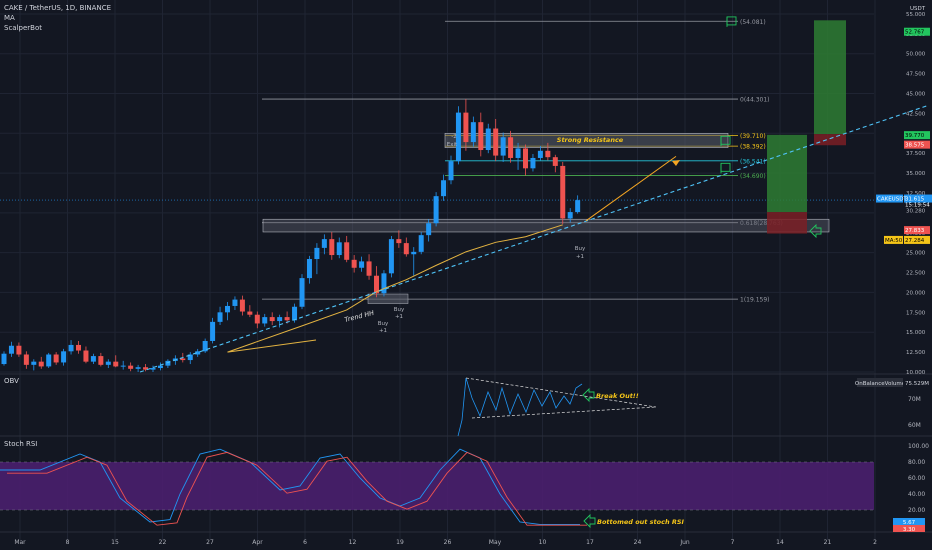 This screenshot has width=932, height=550. What do you see at coordinates (641, 522) in the screenshot?
I see `stoch-annotation: Bottomed out stoch RSI` at bounding box center [641, 522].